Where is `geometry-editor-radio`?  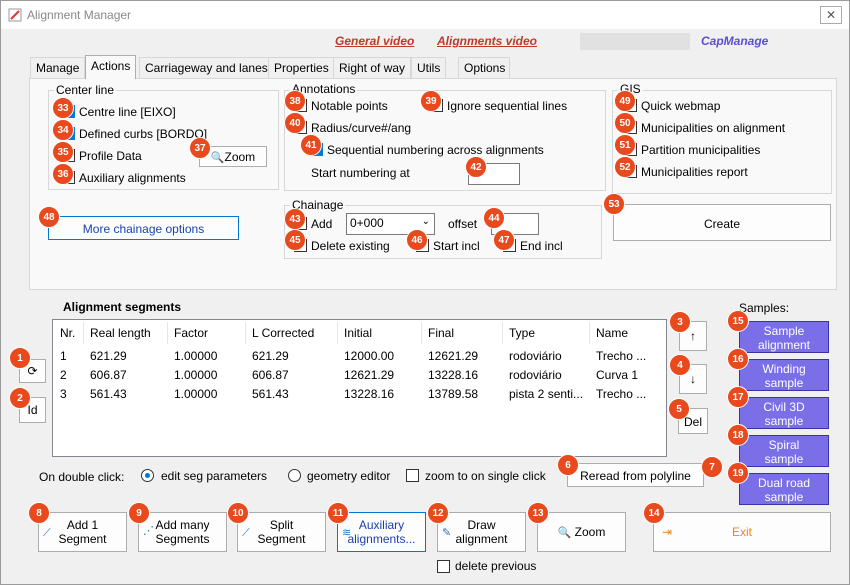
geometry-editor-radio is located at coordinates (294, 475).